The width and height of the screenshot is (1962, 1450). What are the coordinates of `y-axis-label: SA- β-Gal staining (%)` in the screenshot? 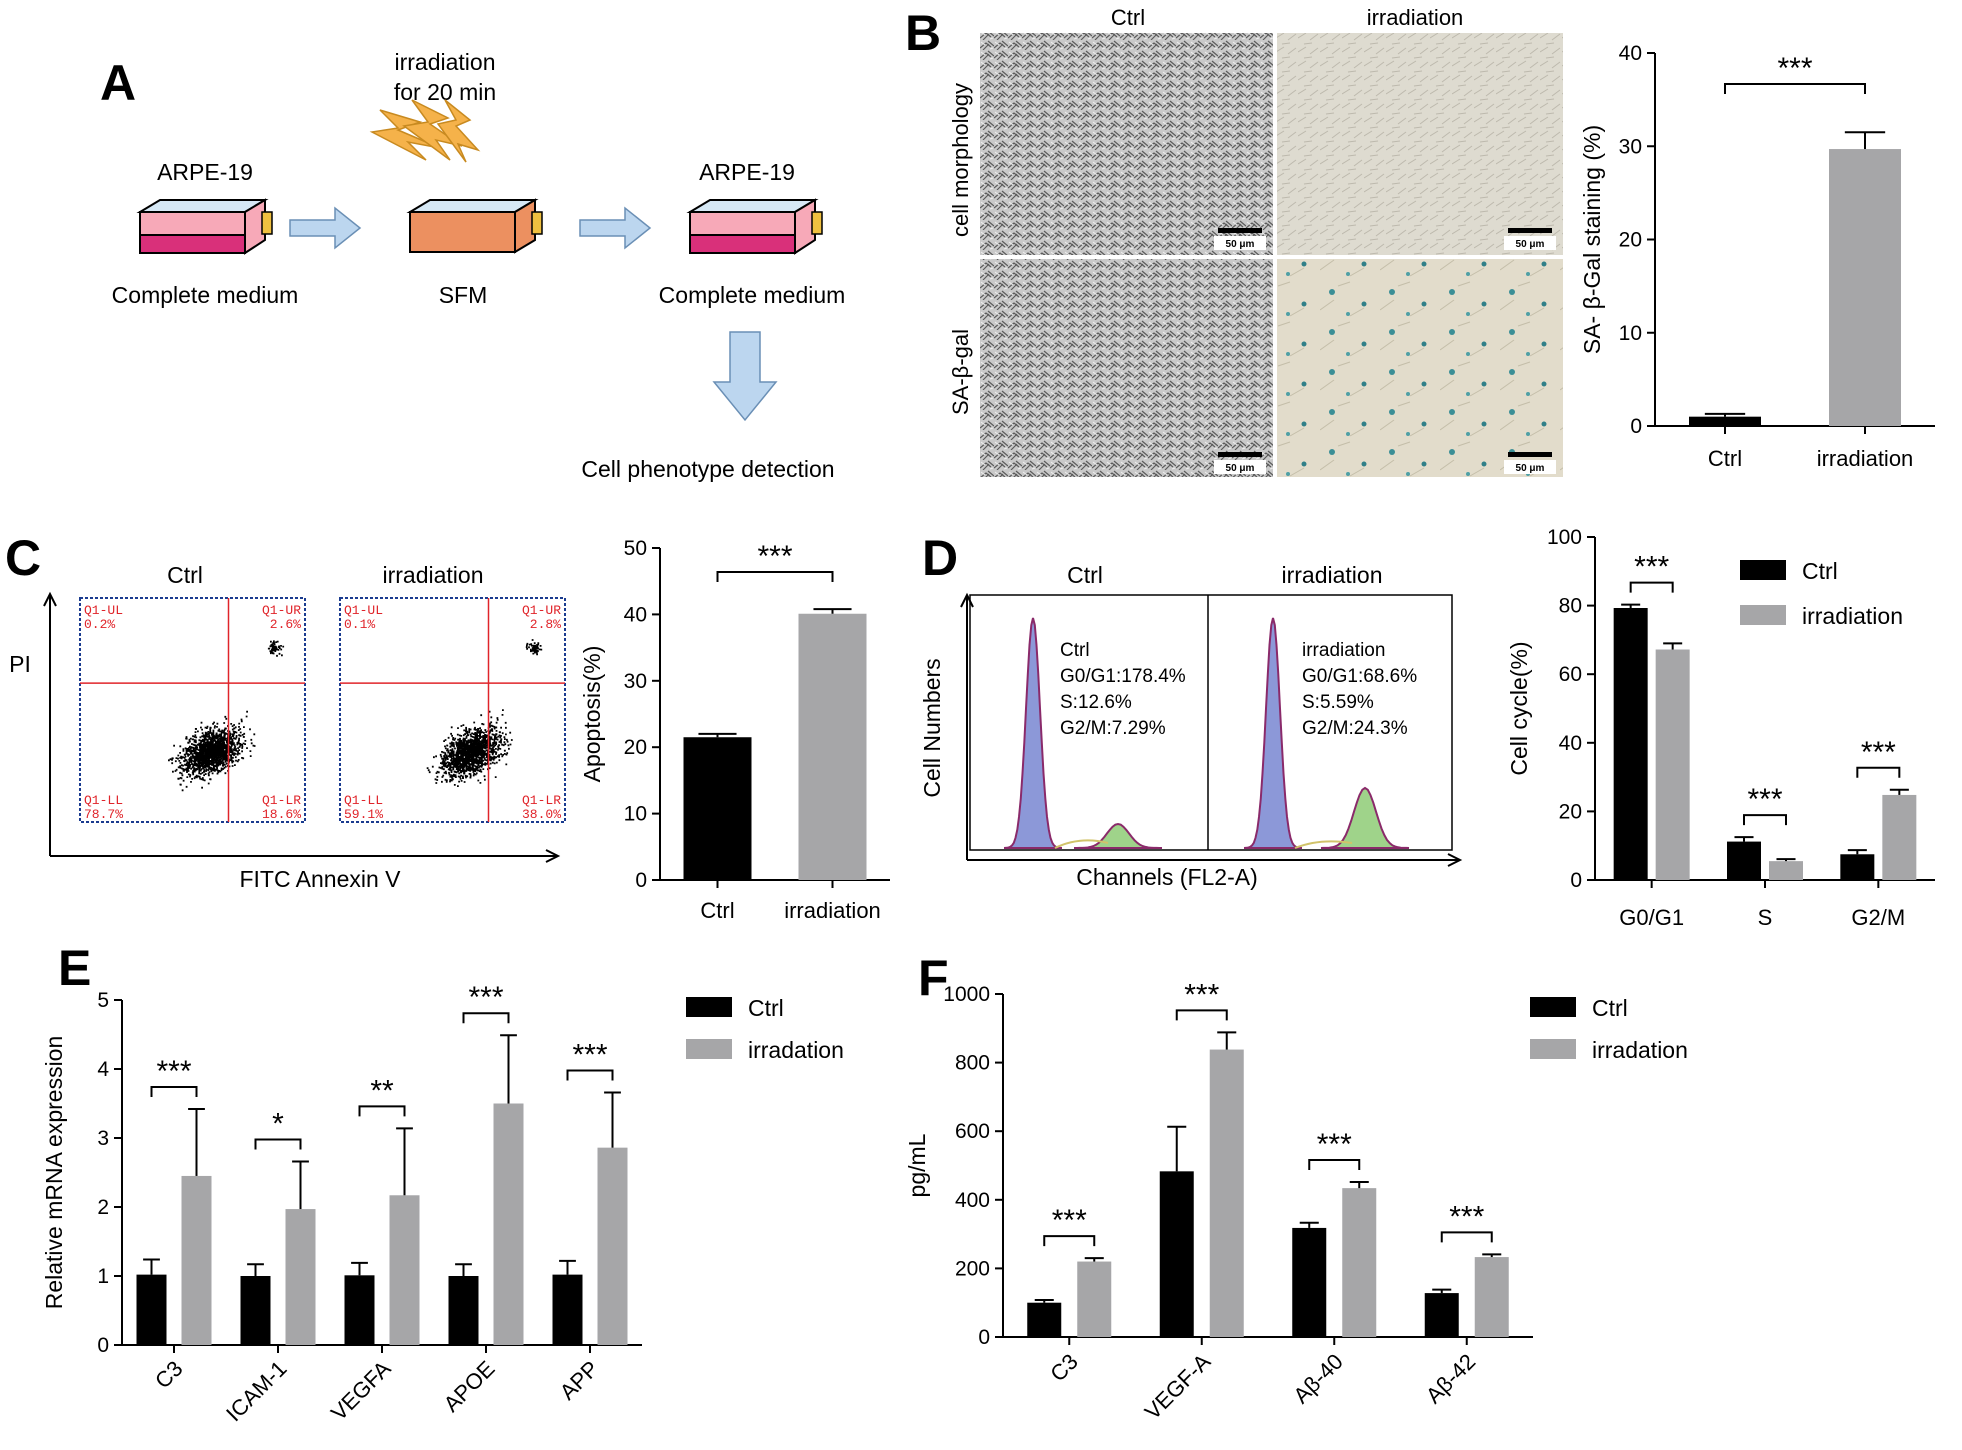 It's located at (1592, 239).